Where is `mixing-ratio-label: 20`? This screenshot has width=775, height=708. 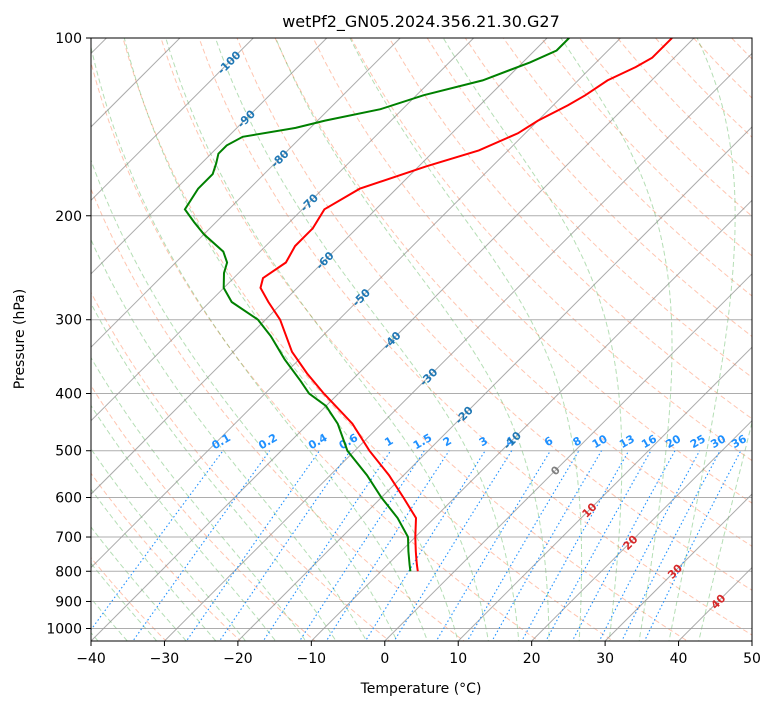 mixing-ratio-label: 20 is located at coordinates (673, 441).